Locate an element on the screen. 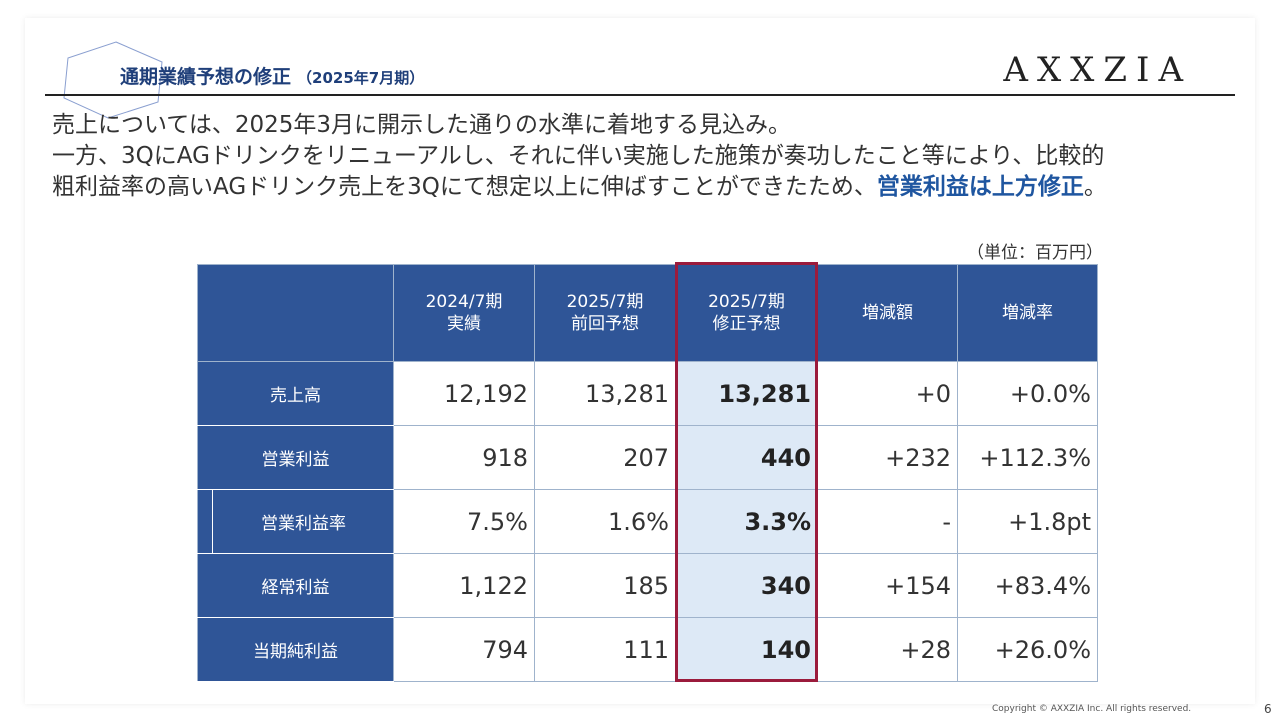 The width and height of the screenshot is (1280, 720). page-title: 通期業績予想の修正 （2025年7月期） is located at coordinates (272, 75).